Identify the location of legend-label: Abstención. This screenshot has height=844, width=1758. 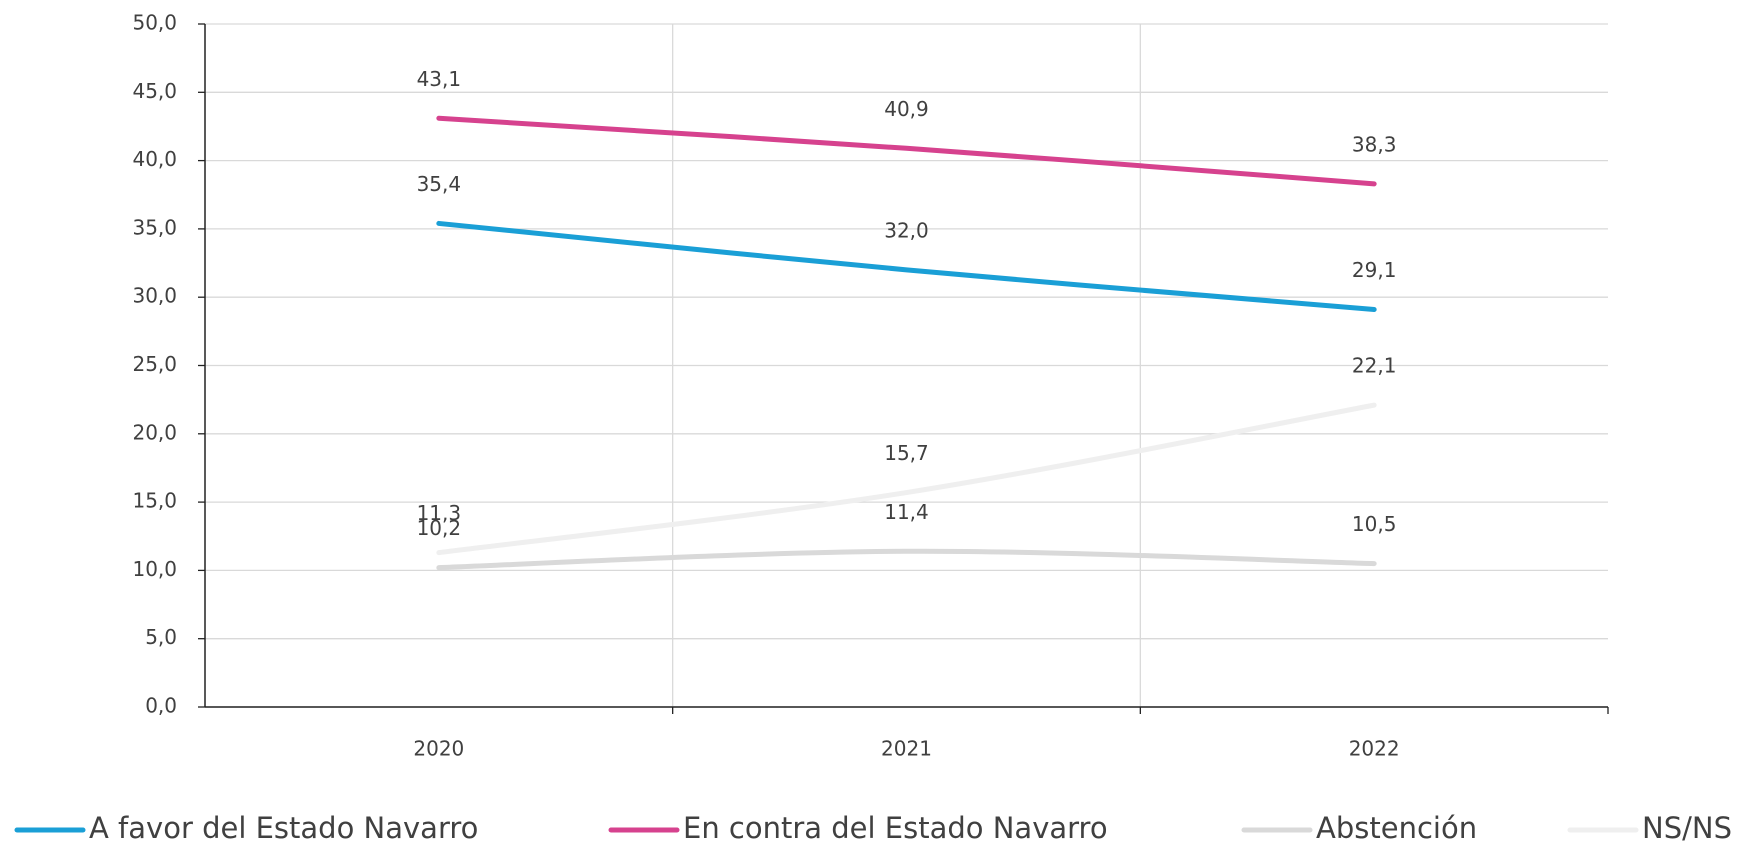
(1396, 827).